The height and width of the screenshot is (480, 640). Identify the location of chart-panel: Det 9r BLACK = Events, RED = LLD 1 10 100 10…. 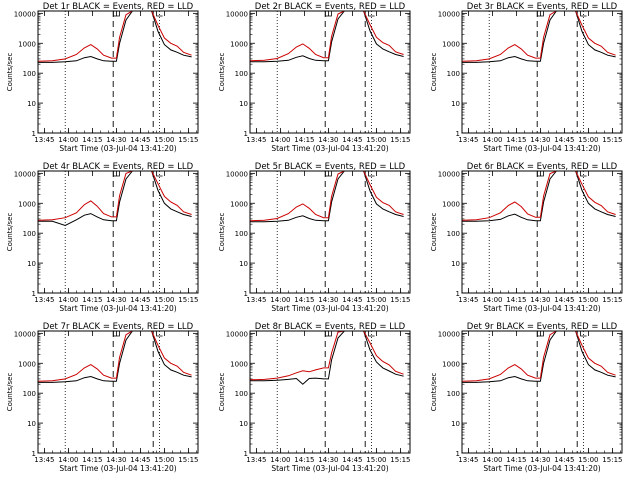
(526, 397).